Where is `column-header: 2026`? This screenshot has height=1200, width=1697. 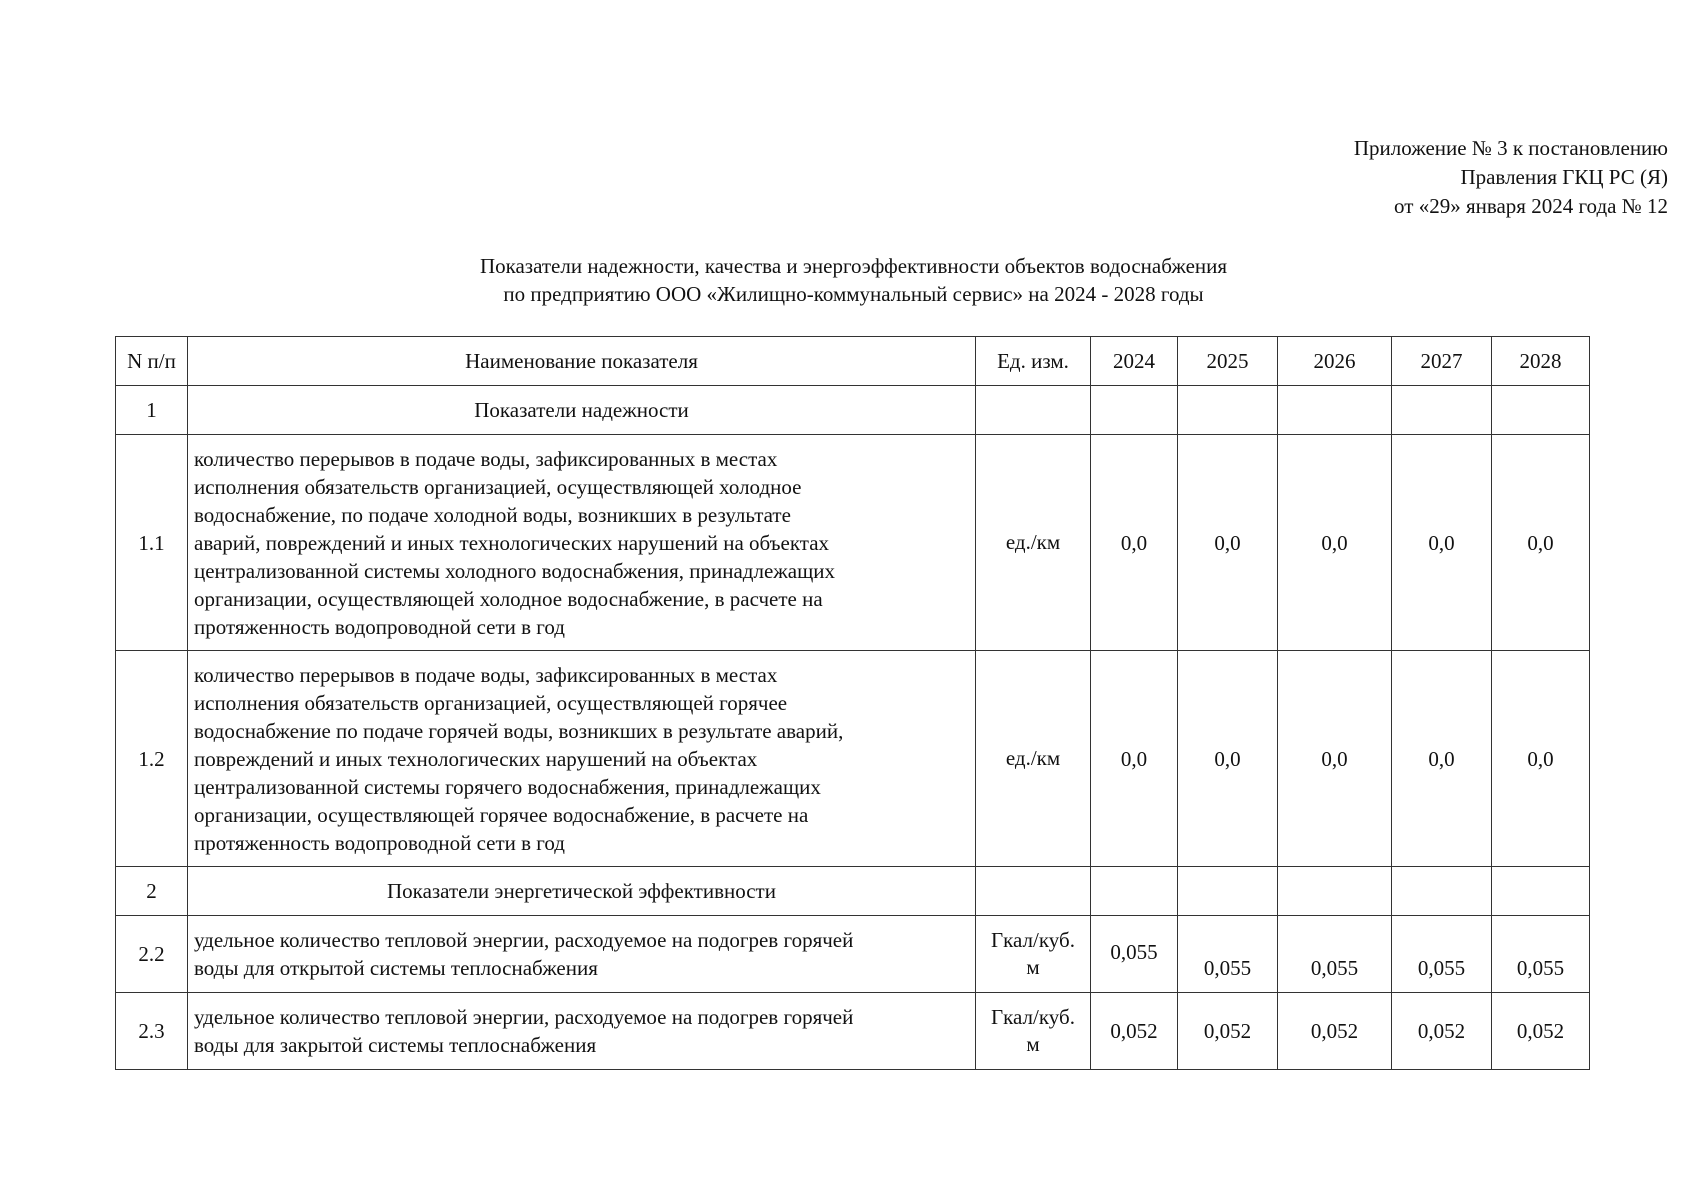
column-header: 2026 is located at coordinates (1334, 361).